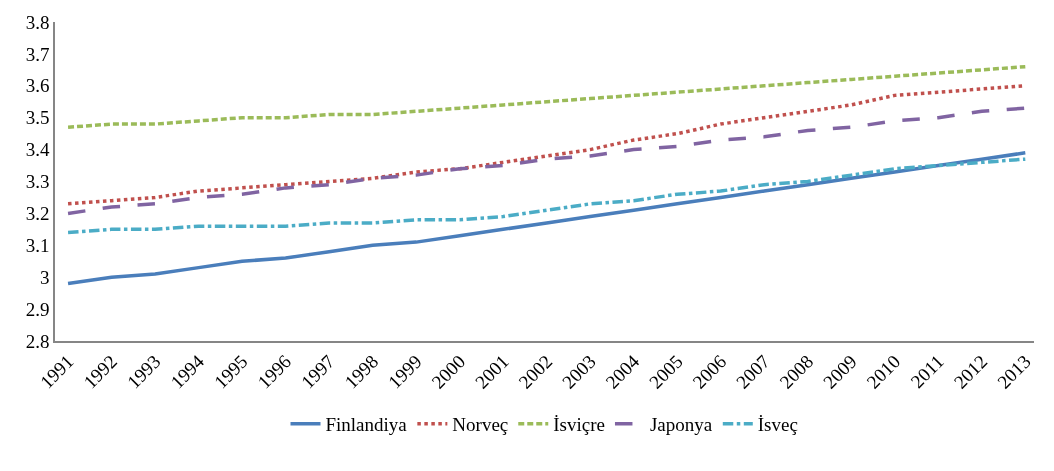  I want to click on y-tick-label: 3.3, so click(37, 182).